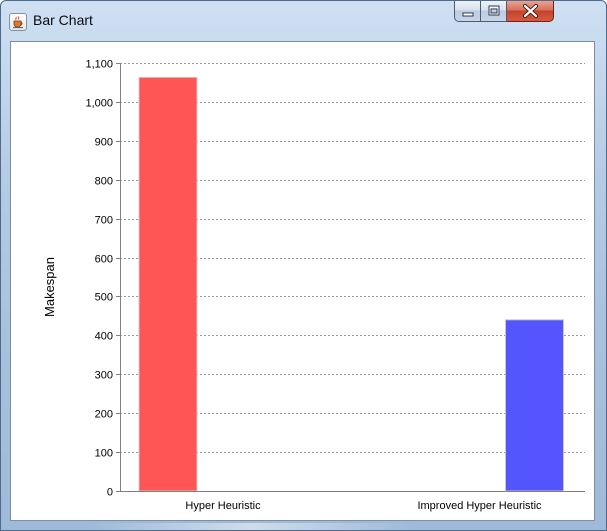  I want to click on y-tick-label: 500, so click(104, 298).